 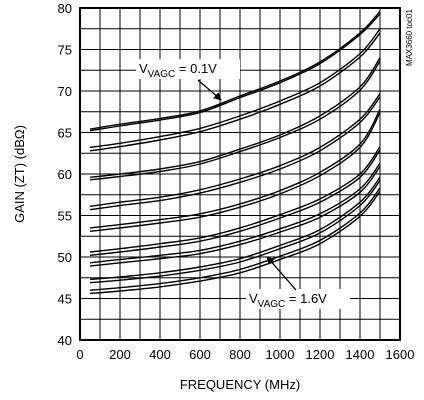 I want to click on x-tick-label: 1400, so click(x=360, y=354).